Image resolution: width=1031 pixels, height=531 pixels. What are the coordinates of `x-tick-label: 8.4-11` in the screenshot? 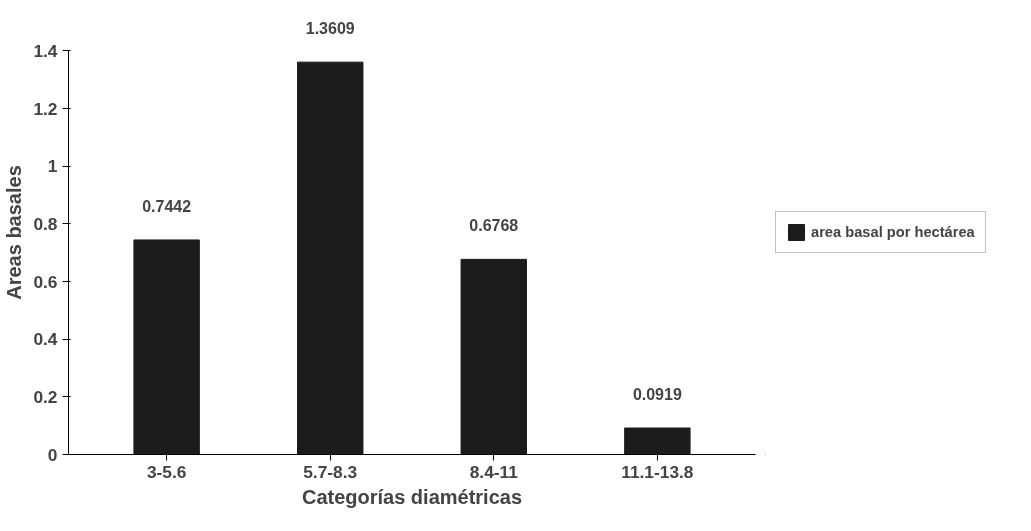 It's located at (494, 471).